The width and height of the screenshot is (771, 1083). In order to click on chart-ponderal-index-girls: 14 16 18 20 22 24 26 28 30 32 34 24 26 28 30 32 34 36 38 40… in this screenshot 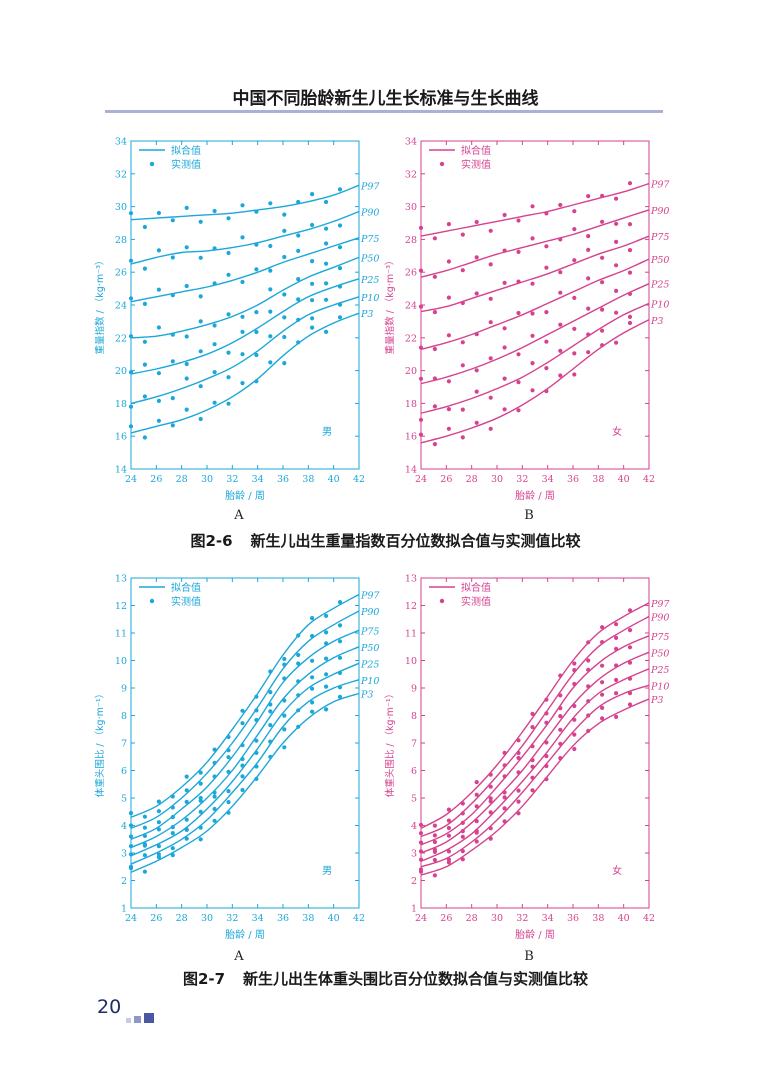, I will do `click(527, 320)`.